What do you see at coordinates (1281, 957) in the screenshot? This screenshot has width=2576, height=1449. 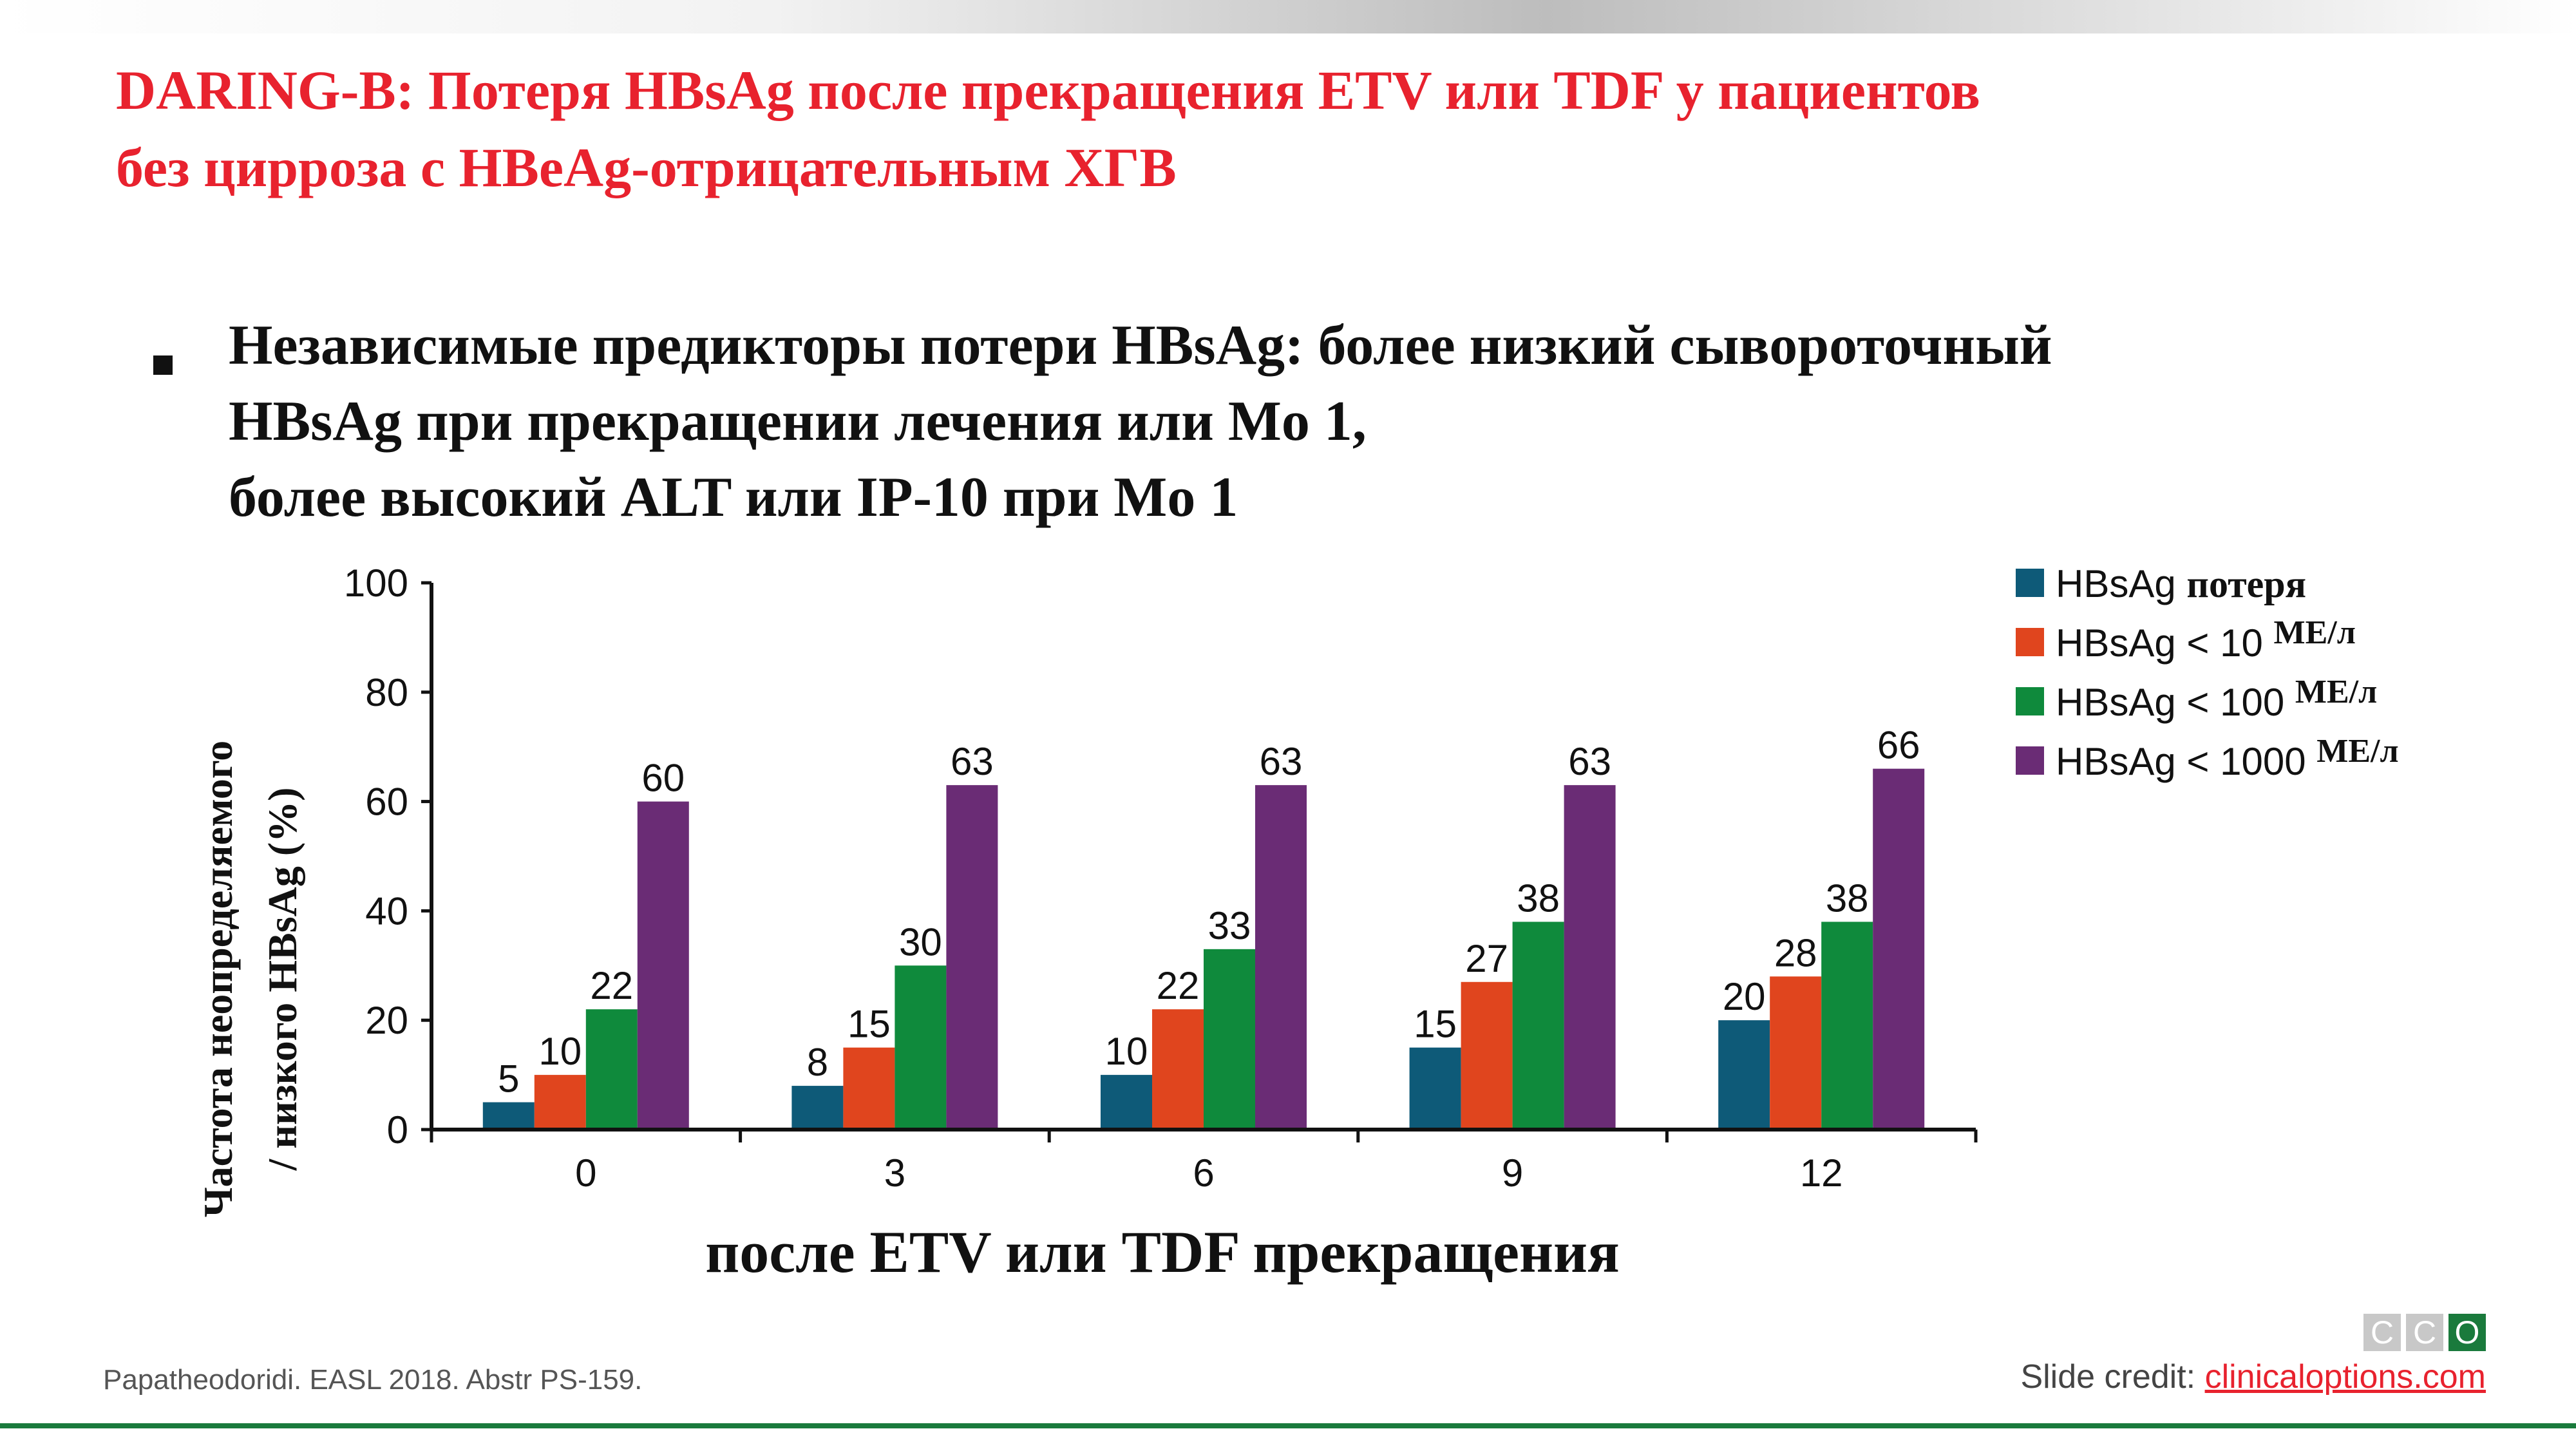 I see `bar-s3-c2` at bounding box center [1281, 957].